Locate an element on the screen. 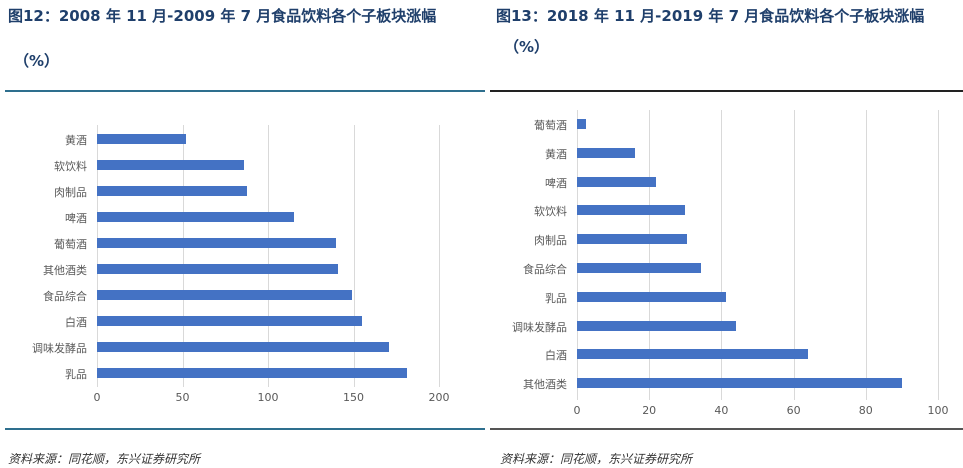  left-top-rule is located at coordinates (245, 91).